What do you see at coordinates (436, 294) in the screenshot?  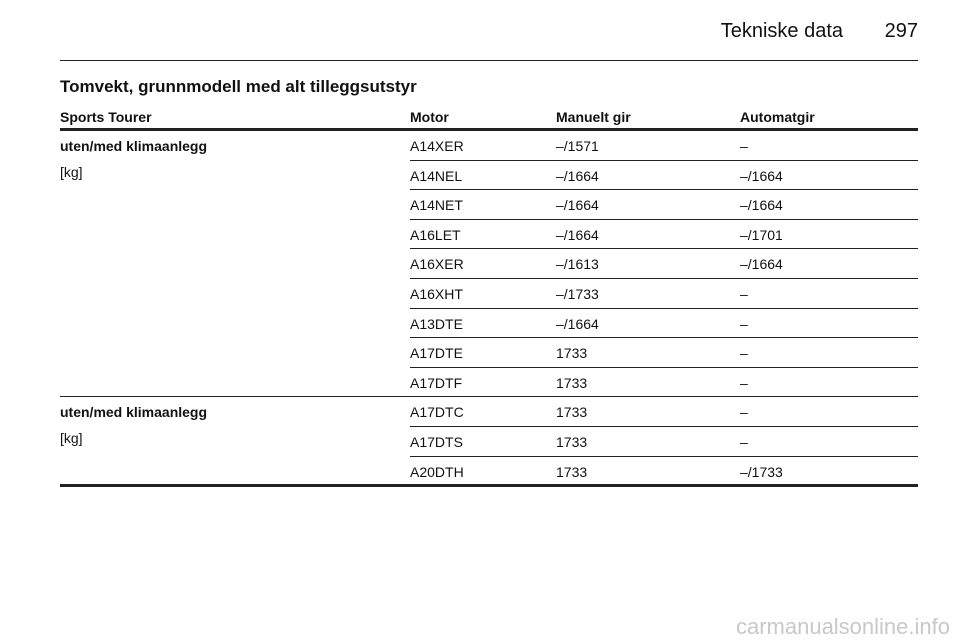 I see `table-cell: A16XHT` at bounding box center [436, 294].